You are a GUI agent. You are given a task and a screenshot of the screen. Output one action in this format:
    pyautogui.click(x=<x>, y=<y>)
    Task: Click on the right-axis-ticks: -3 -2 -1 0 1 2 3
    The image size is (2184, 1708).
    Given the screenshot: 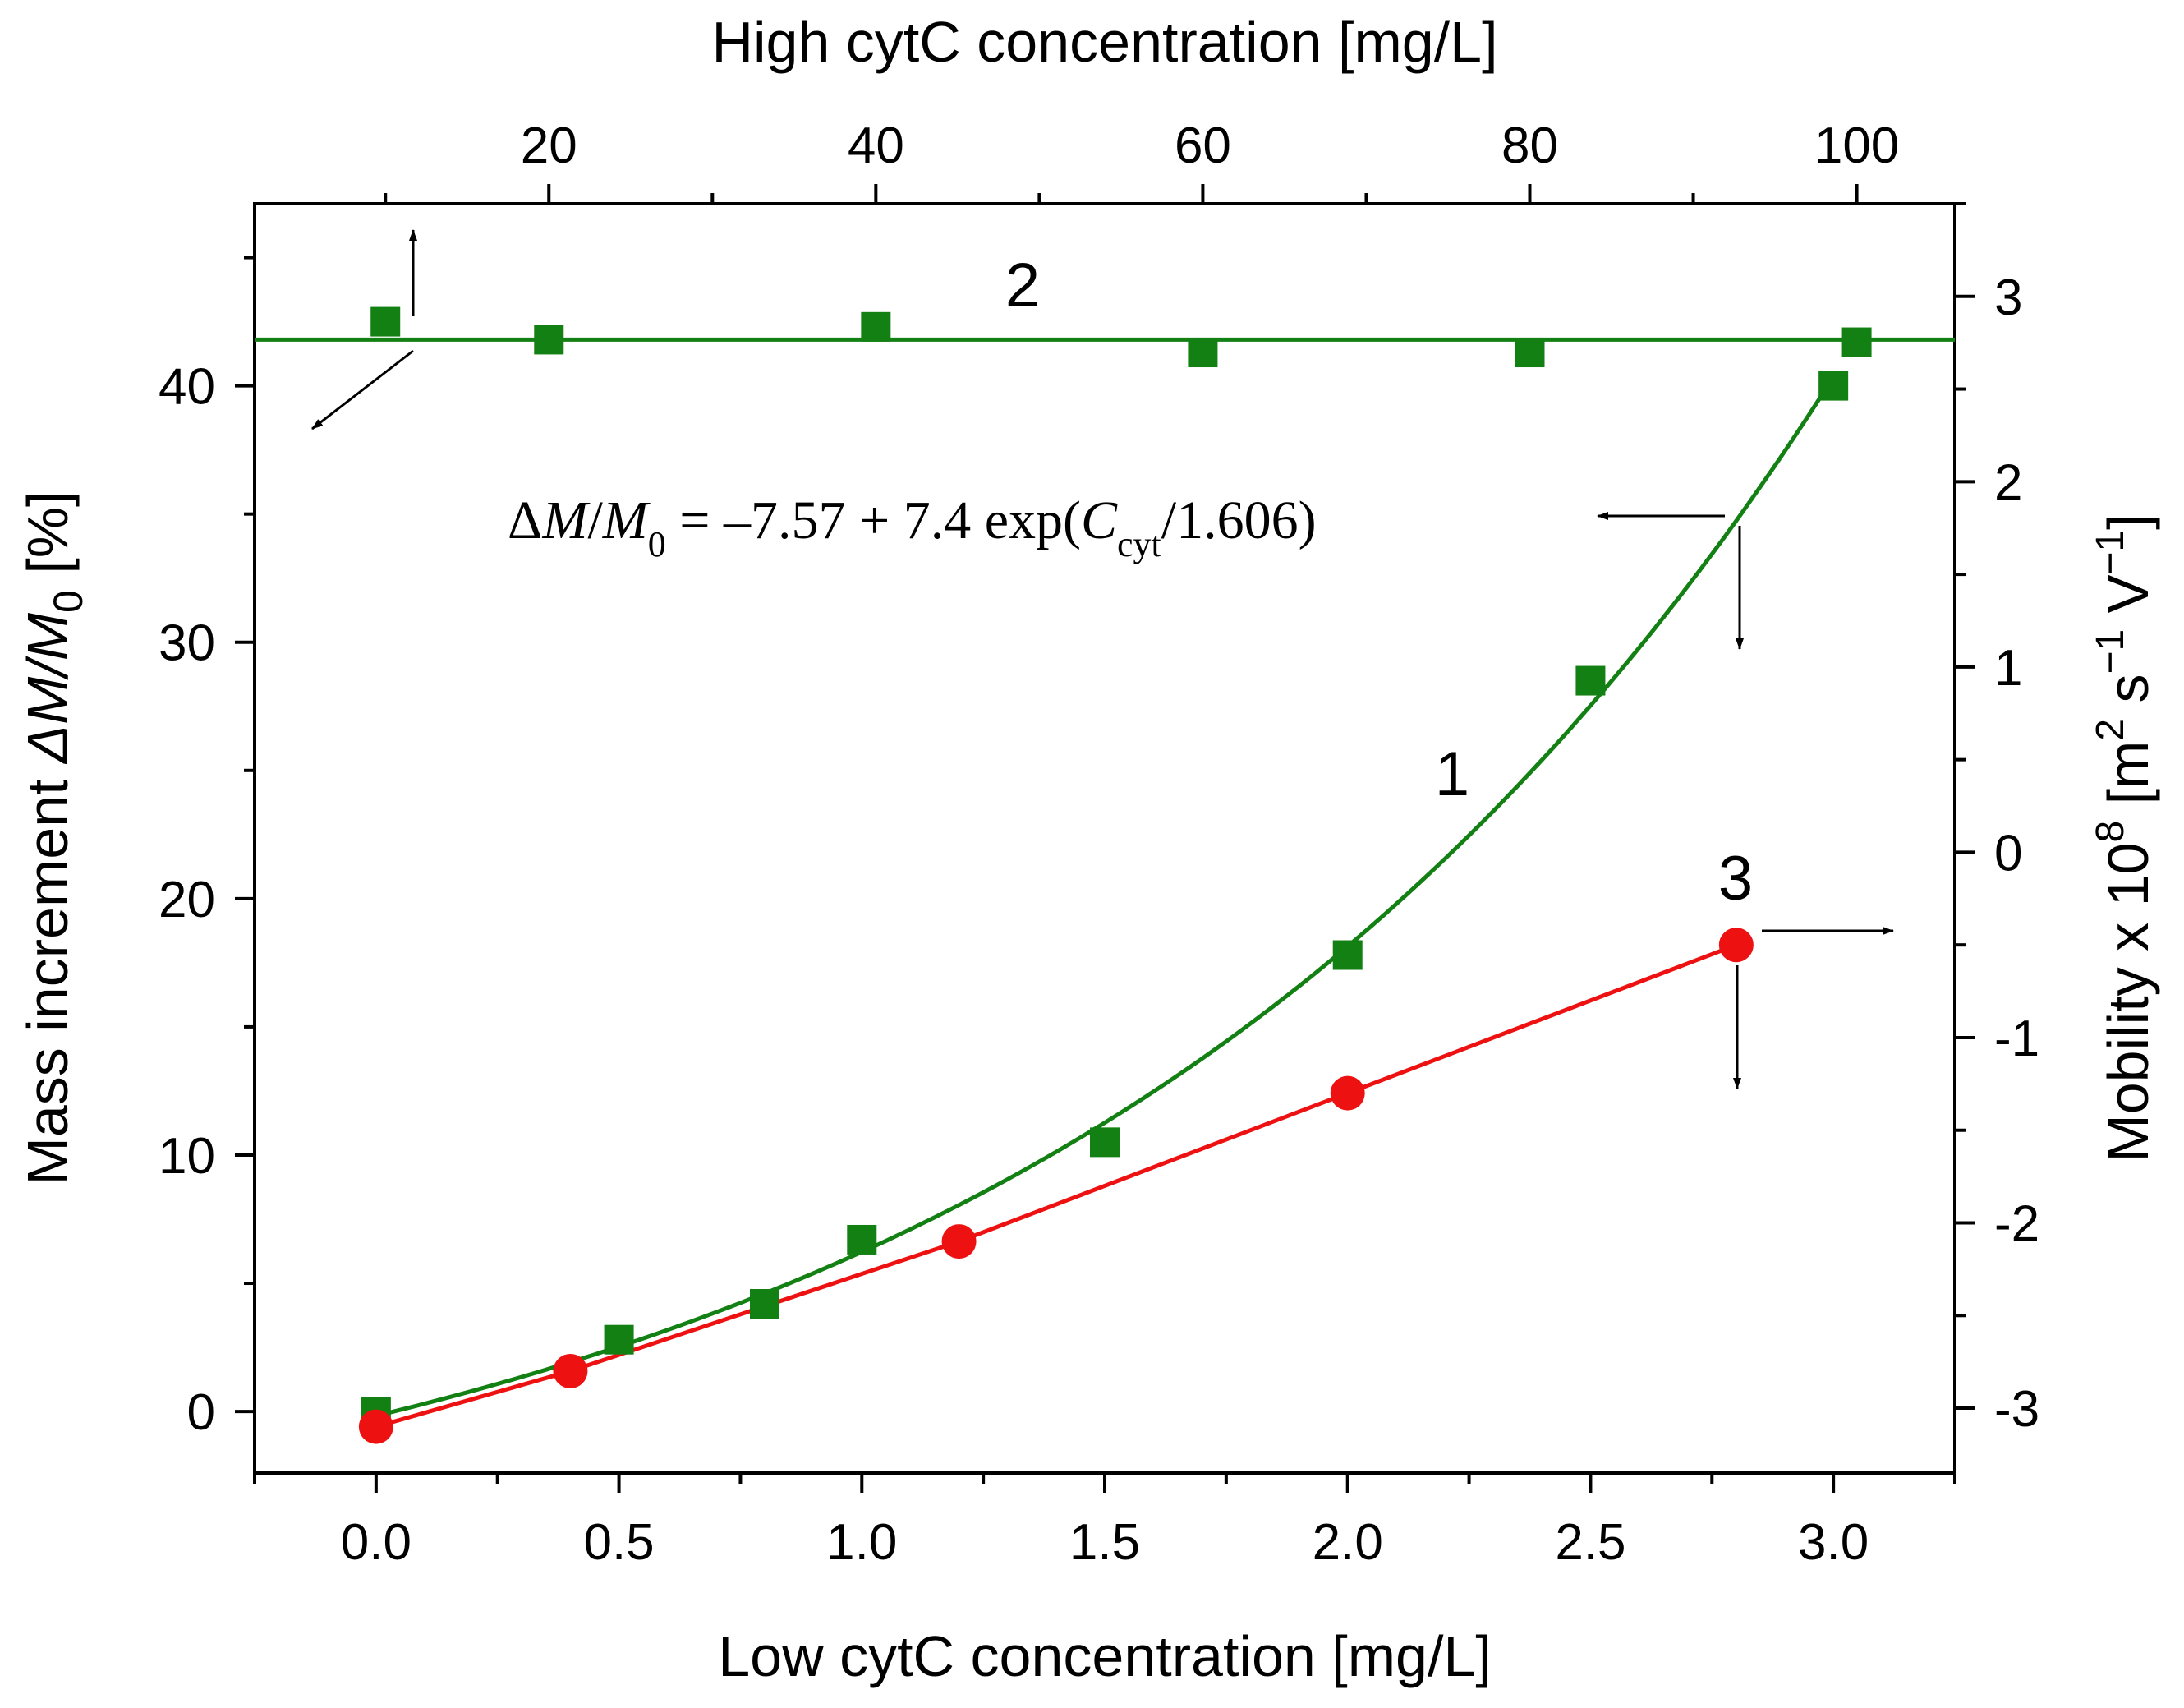 What is the action you would take?
    pyautogui.click(x=1997, y=820)
    